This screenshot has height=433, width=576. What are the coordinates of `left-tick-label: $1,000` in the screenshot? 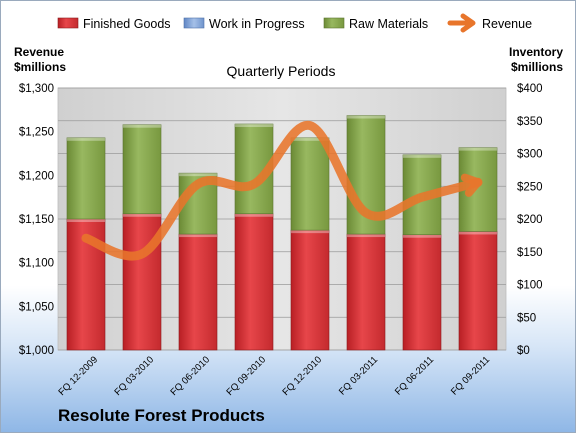 It's located at (36, 351).